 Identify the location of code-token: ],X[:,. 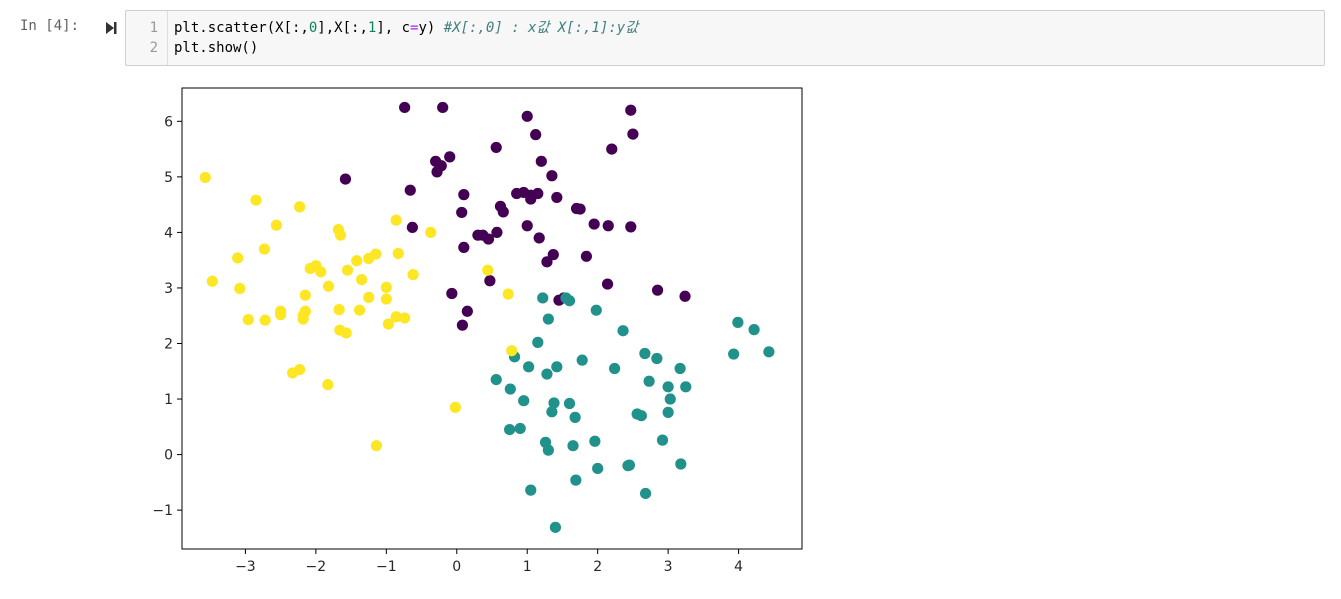
(342, 28).